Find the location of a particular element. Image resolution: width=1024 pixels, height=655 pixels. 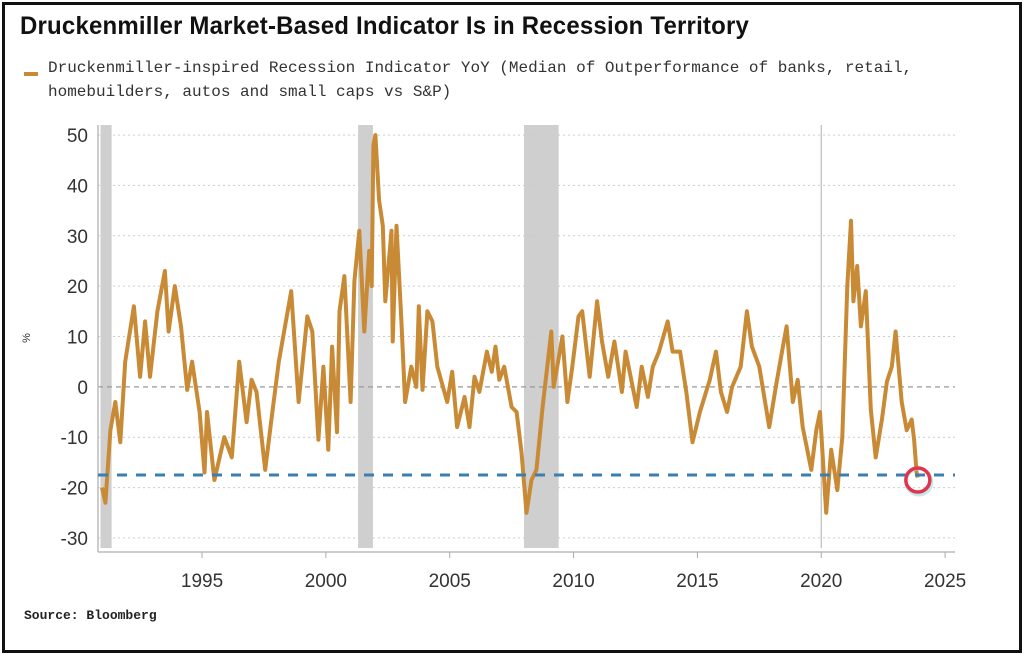

x-tick-label: 2010 is located at coordinates (573, 581).